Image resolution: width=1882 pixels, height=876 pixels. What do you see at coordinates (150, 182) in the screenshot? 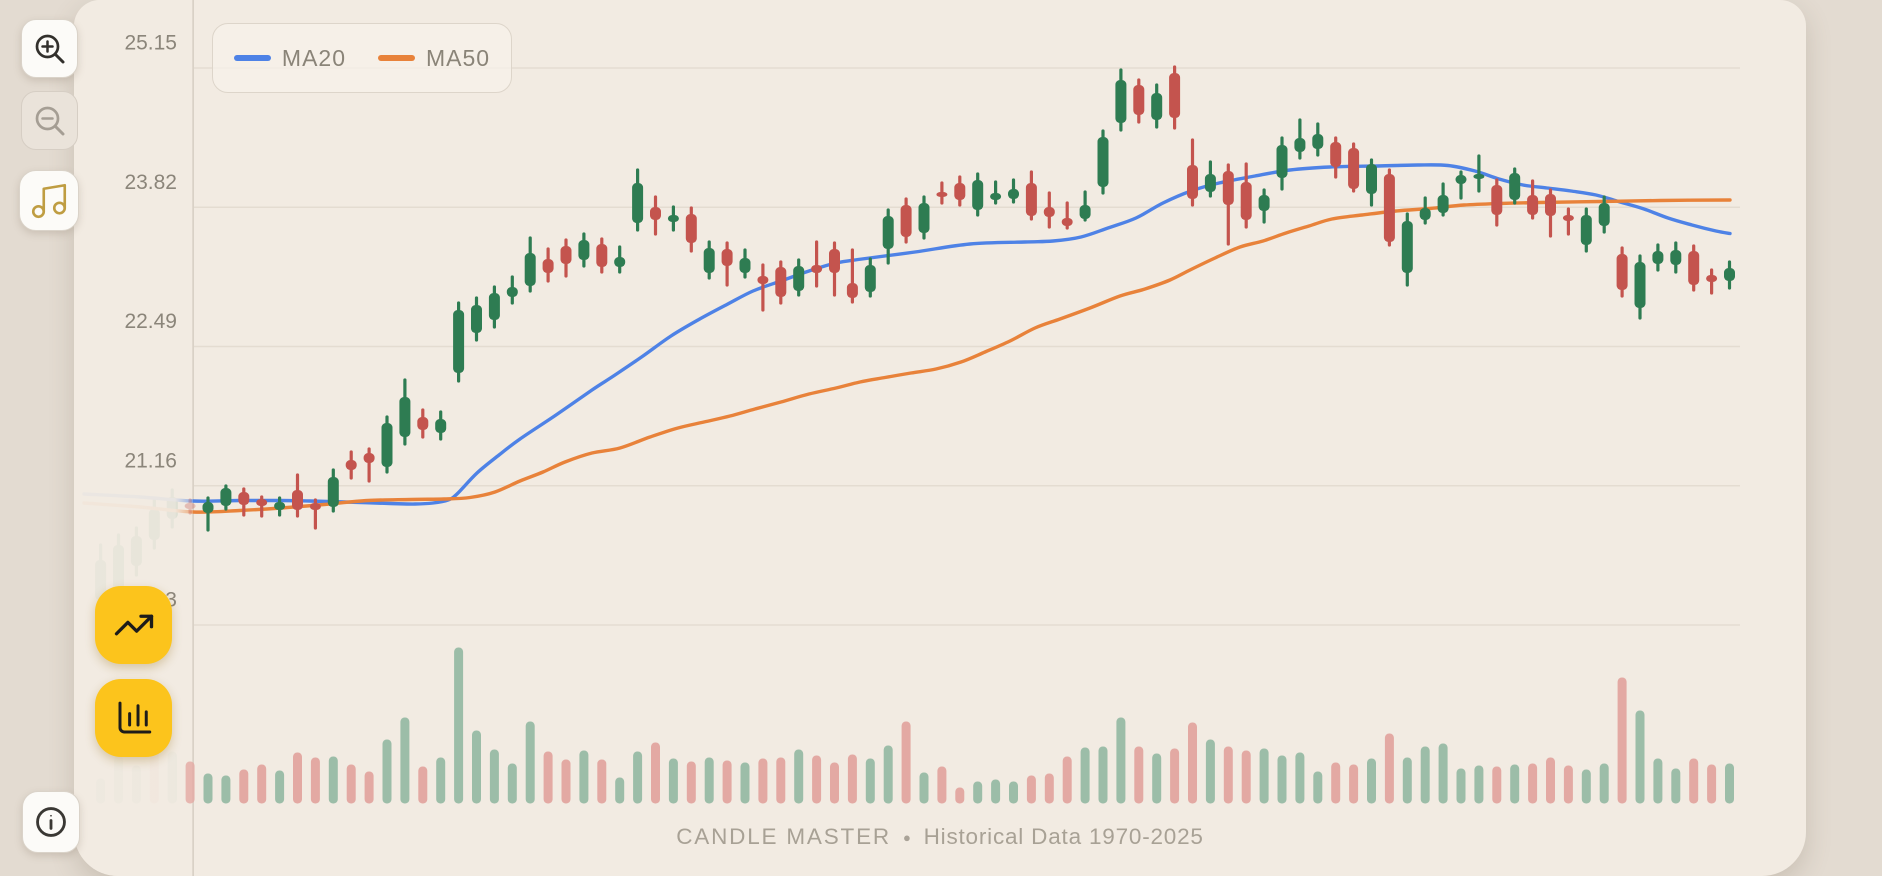
I see `svg-text: 23.82` at bounding box center [150, 182].